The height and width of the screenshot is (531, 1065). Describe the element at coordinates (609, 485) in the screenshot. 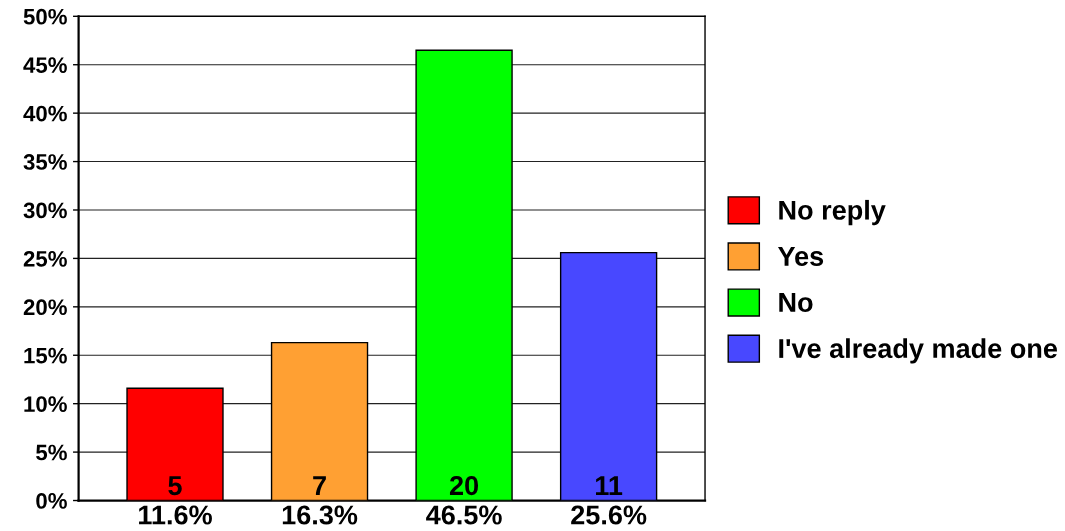

I see `annotation: 11` at that location.